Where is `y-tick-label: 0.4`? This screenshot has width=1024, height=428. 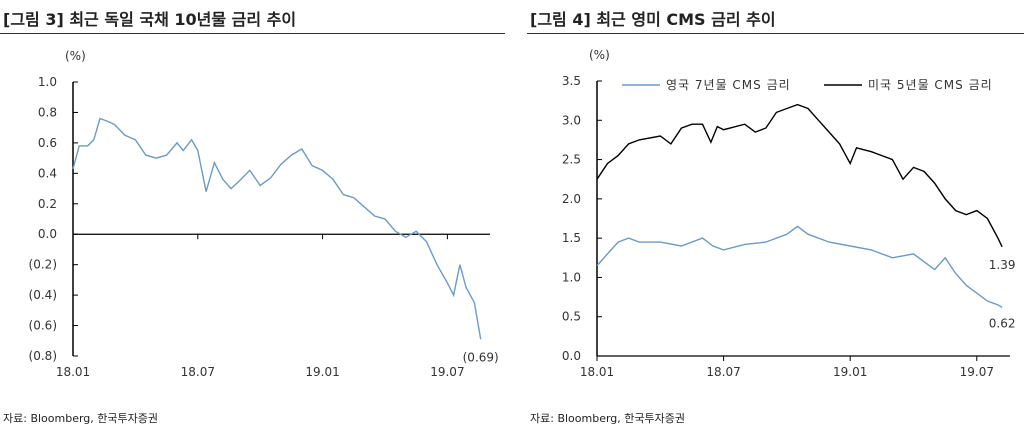 y-tick-label: 0.4 is located at coordinates (47, 173).